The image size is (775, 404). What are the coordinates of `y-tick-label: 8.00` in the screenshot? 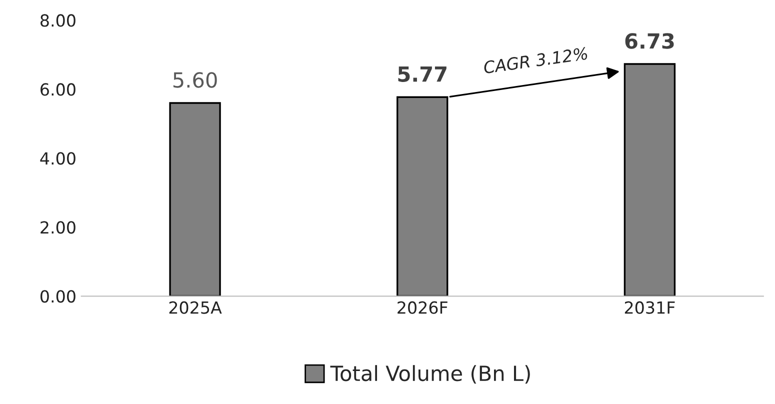 It's located at (58, 20).